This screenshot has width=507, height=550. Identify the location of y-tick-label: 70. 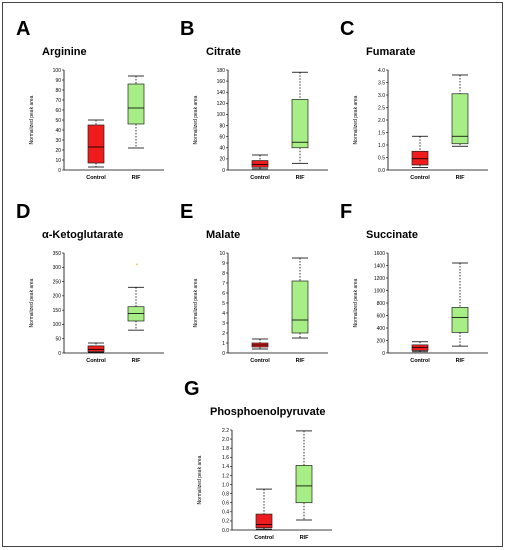
(58, 101).